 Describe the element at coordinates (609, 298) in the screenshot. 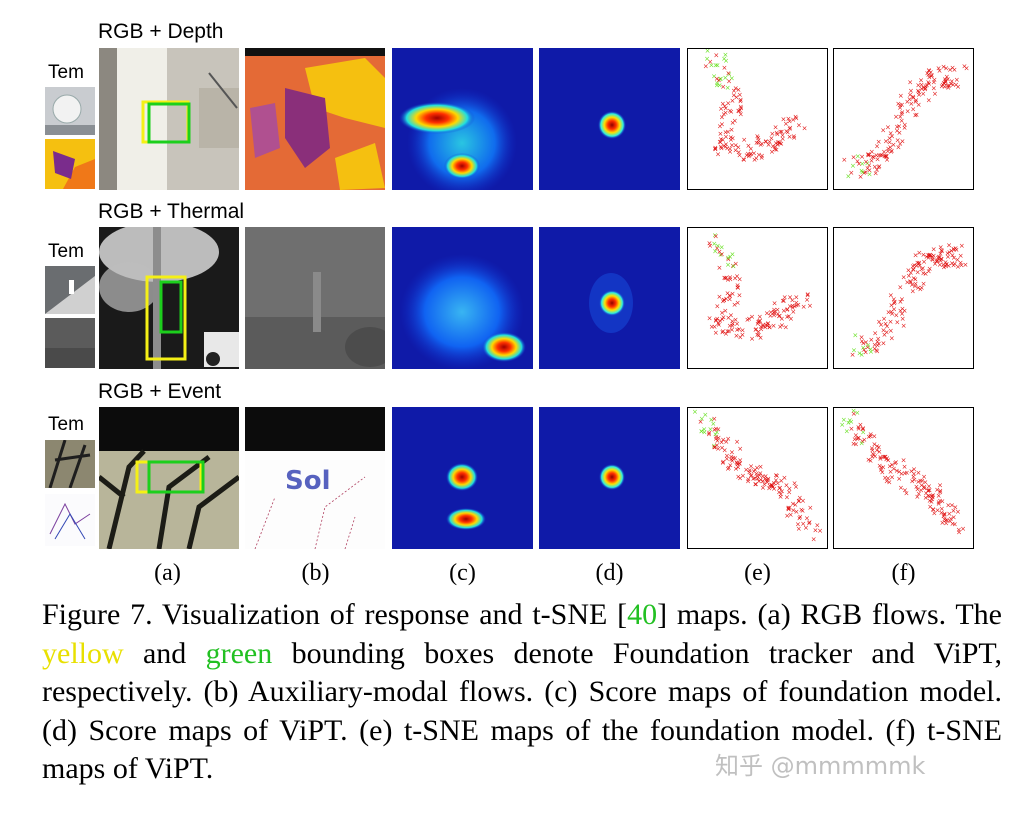

I see `score-map-vipt-thermal` at that location.